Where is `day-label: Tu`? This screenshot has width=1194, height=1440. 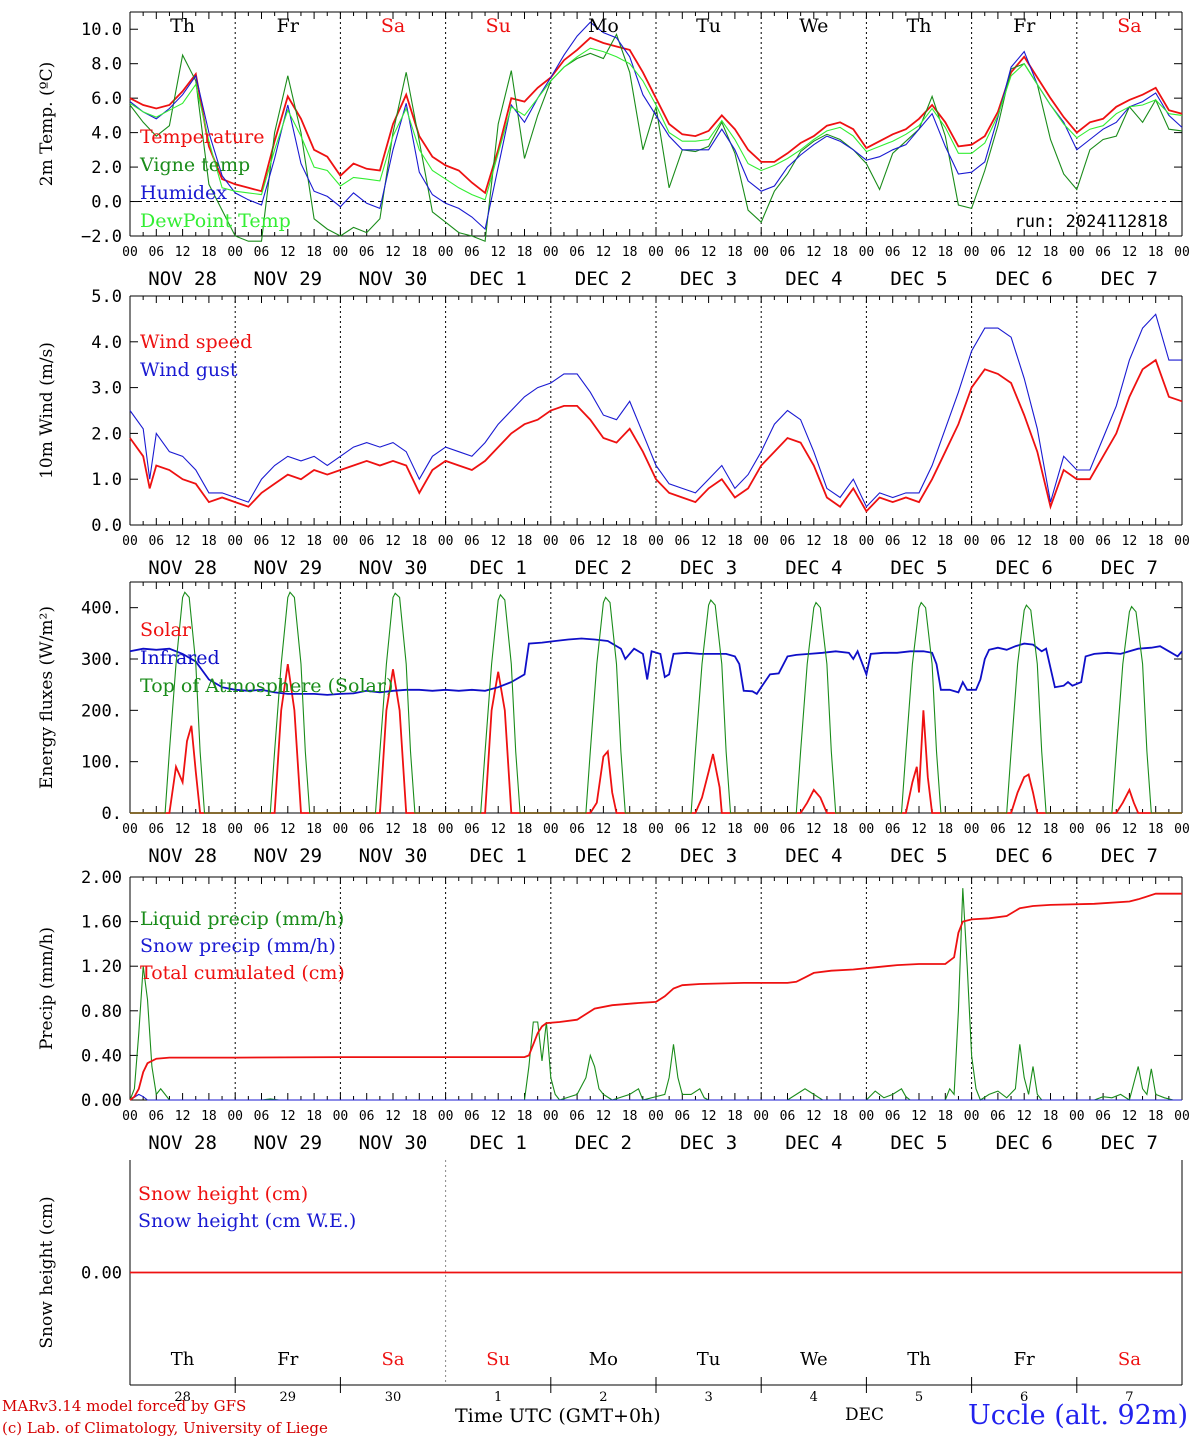
day-label: Tu is located at coordinates (709, 1359).